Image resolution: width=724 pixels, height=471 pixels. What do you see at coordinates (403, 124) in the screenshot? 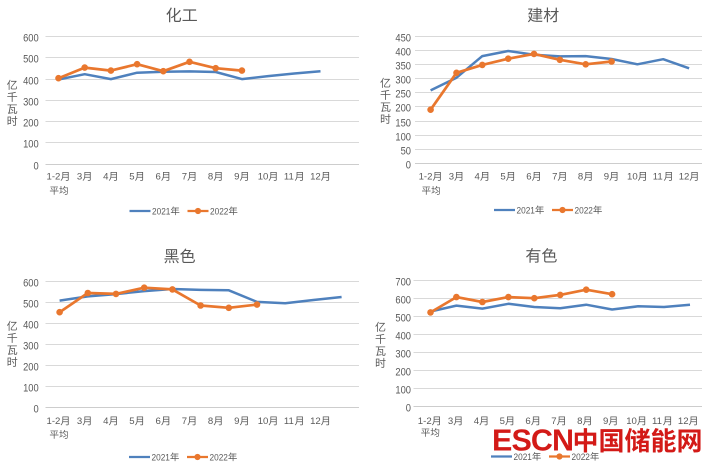
I see `svg-text: 150` at bounding box center [403, 124].